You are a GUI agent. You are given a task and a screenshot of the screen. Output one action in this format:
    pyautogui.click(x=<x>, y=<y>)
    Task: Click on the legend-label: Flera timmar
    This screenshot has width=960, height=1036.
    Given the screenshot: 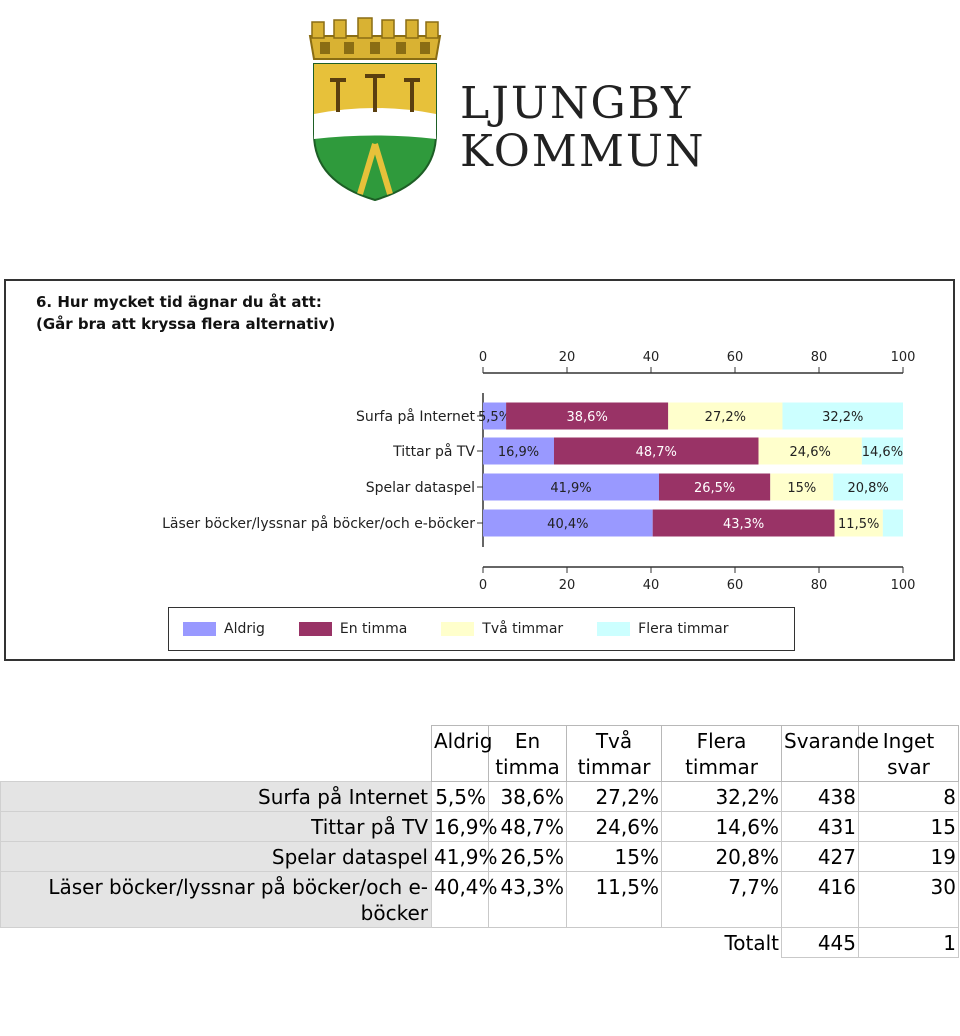 What is the action you would take?
    pyautogui.click(x=683, y=629)
    